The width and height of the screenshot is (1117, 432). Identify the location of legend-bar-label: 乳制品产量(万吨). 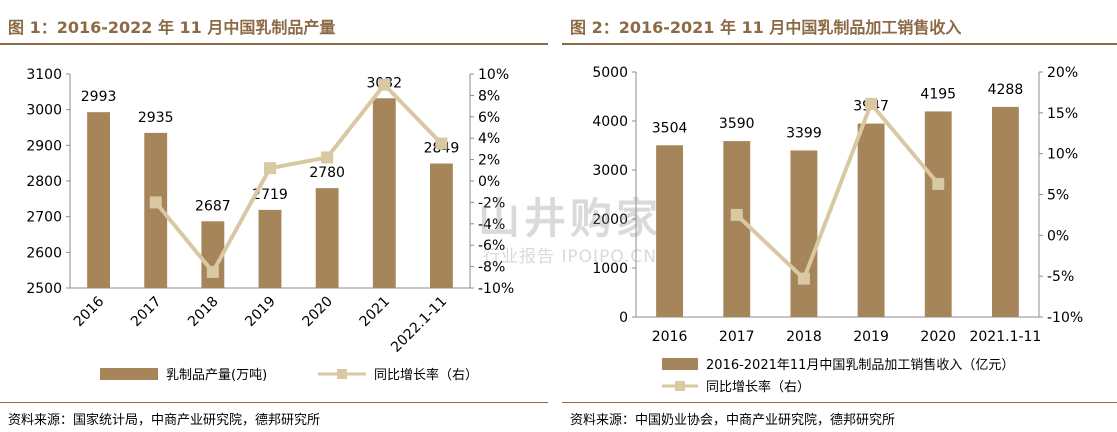
(216, 375).